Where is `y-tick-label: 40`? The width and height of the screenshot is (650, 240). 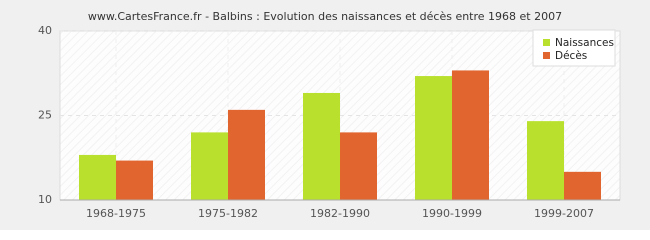 y-tick-label: 40 is located at coordinates (45, 30).